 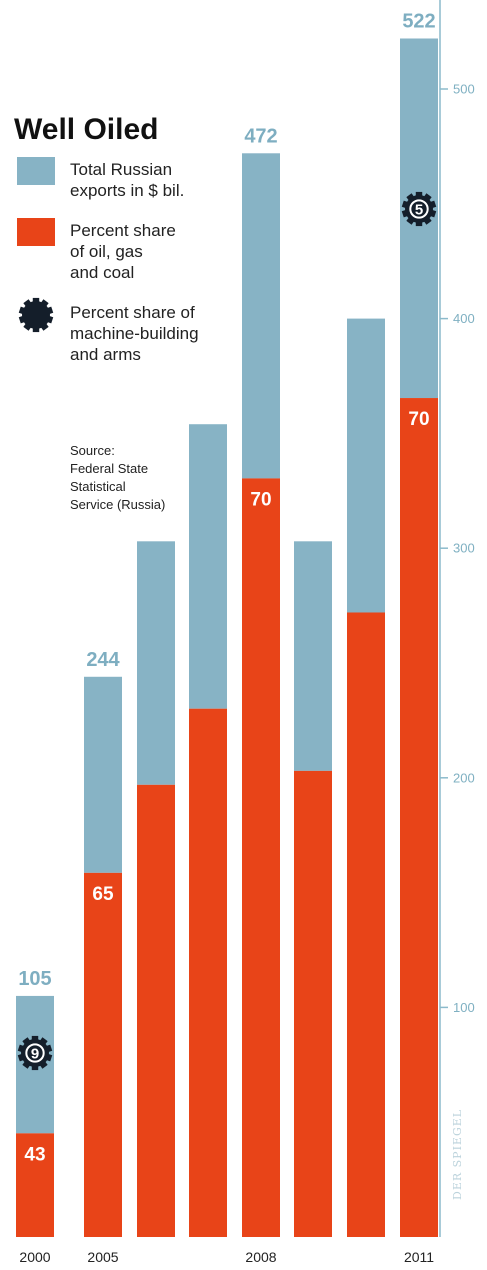 What do you see at coordinates (34, 1257) in the screenshot?
I see `x-tick-label: 2000` at bounding box center [34, 1257].